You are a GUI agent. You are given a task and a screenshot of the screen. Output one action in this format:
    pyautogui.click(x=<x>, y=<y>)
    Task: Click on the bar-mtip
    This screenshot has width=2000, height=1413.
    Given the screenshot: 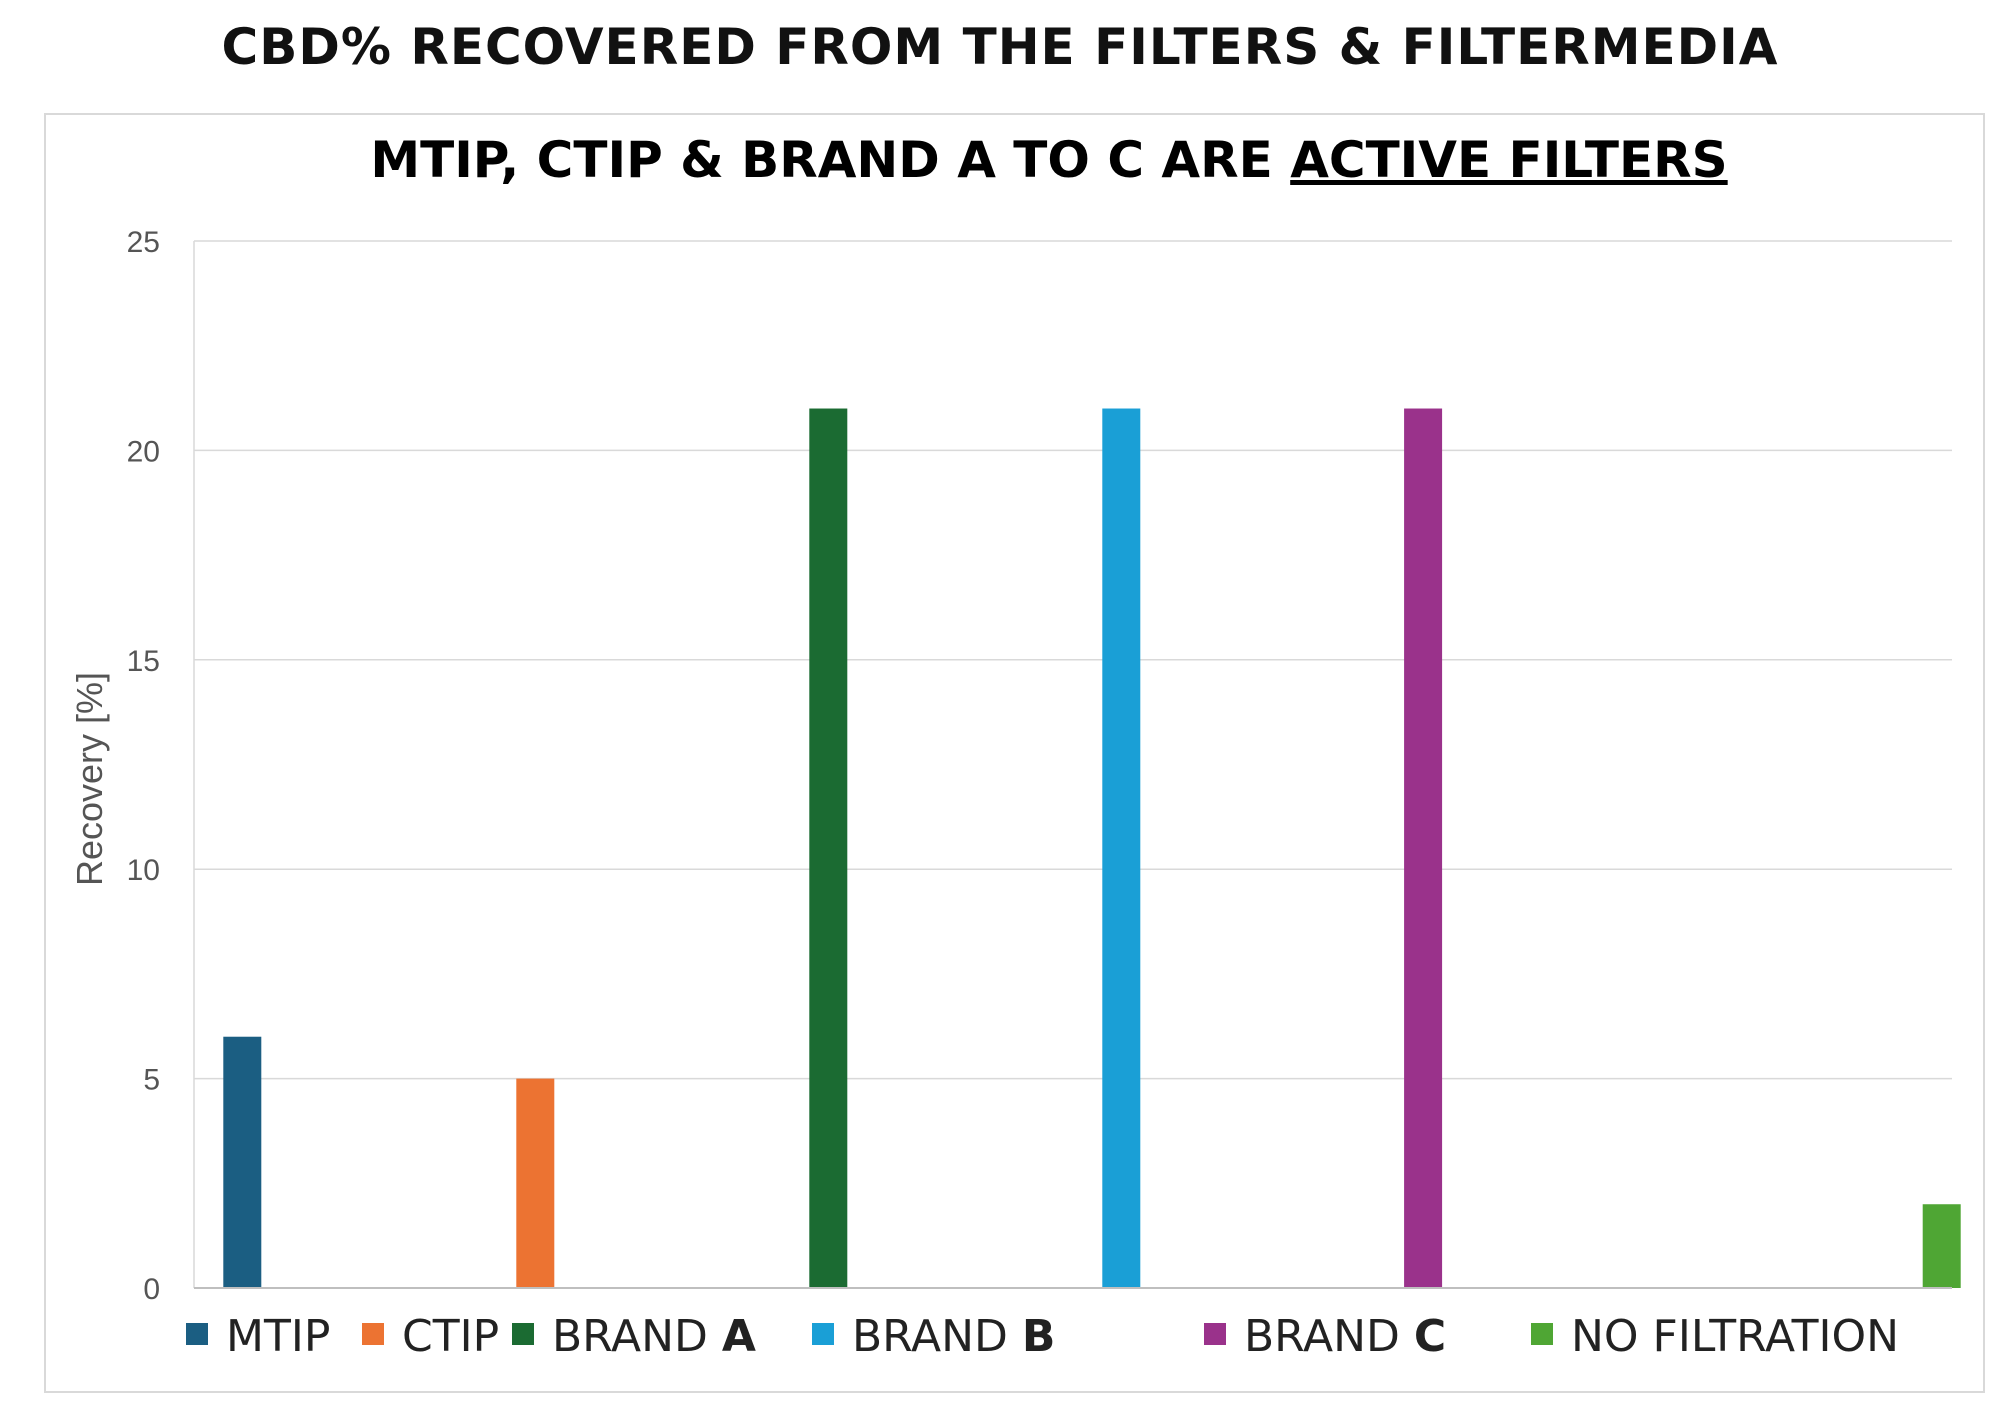 What is the action you would take?
    pyautogui.click(x=242, y=1162)
    